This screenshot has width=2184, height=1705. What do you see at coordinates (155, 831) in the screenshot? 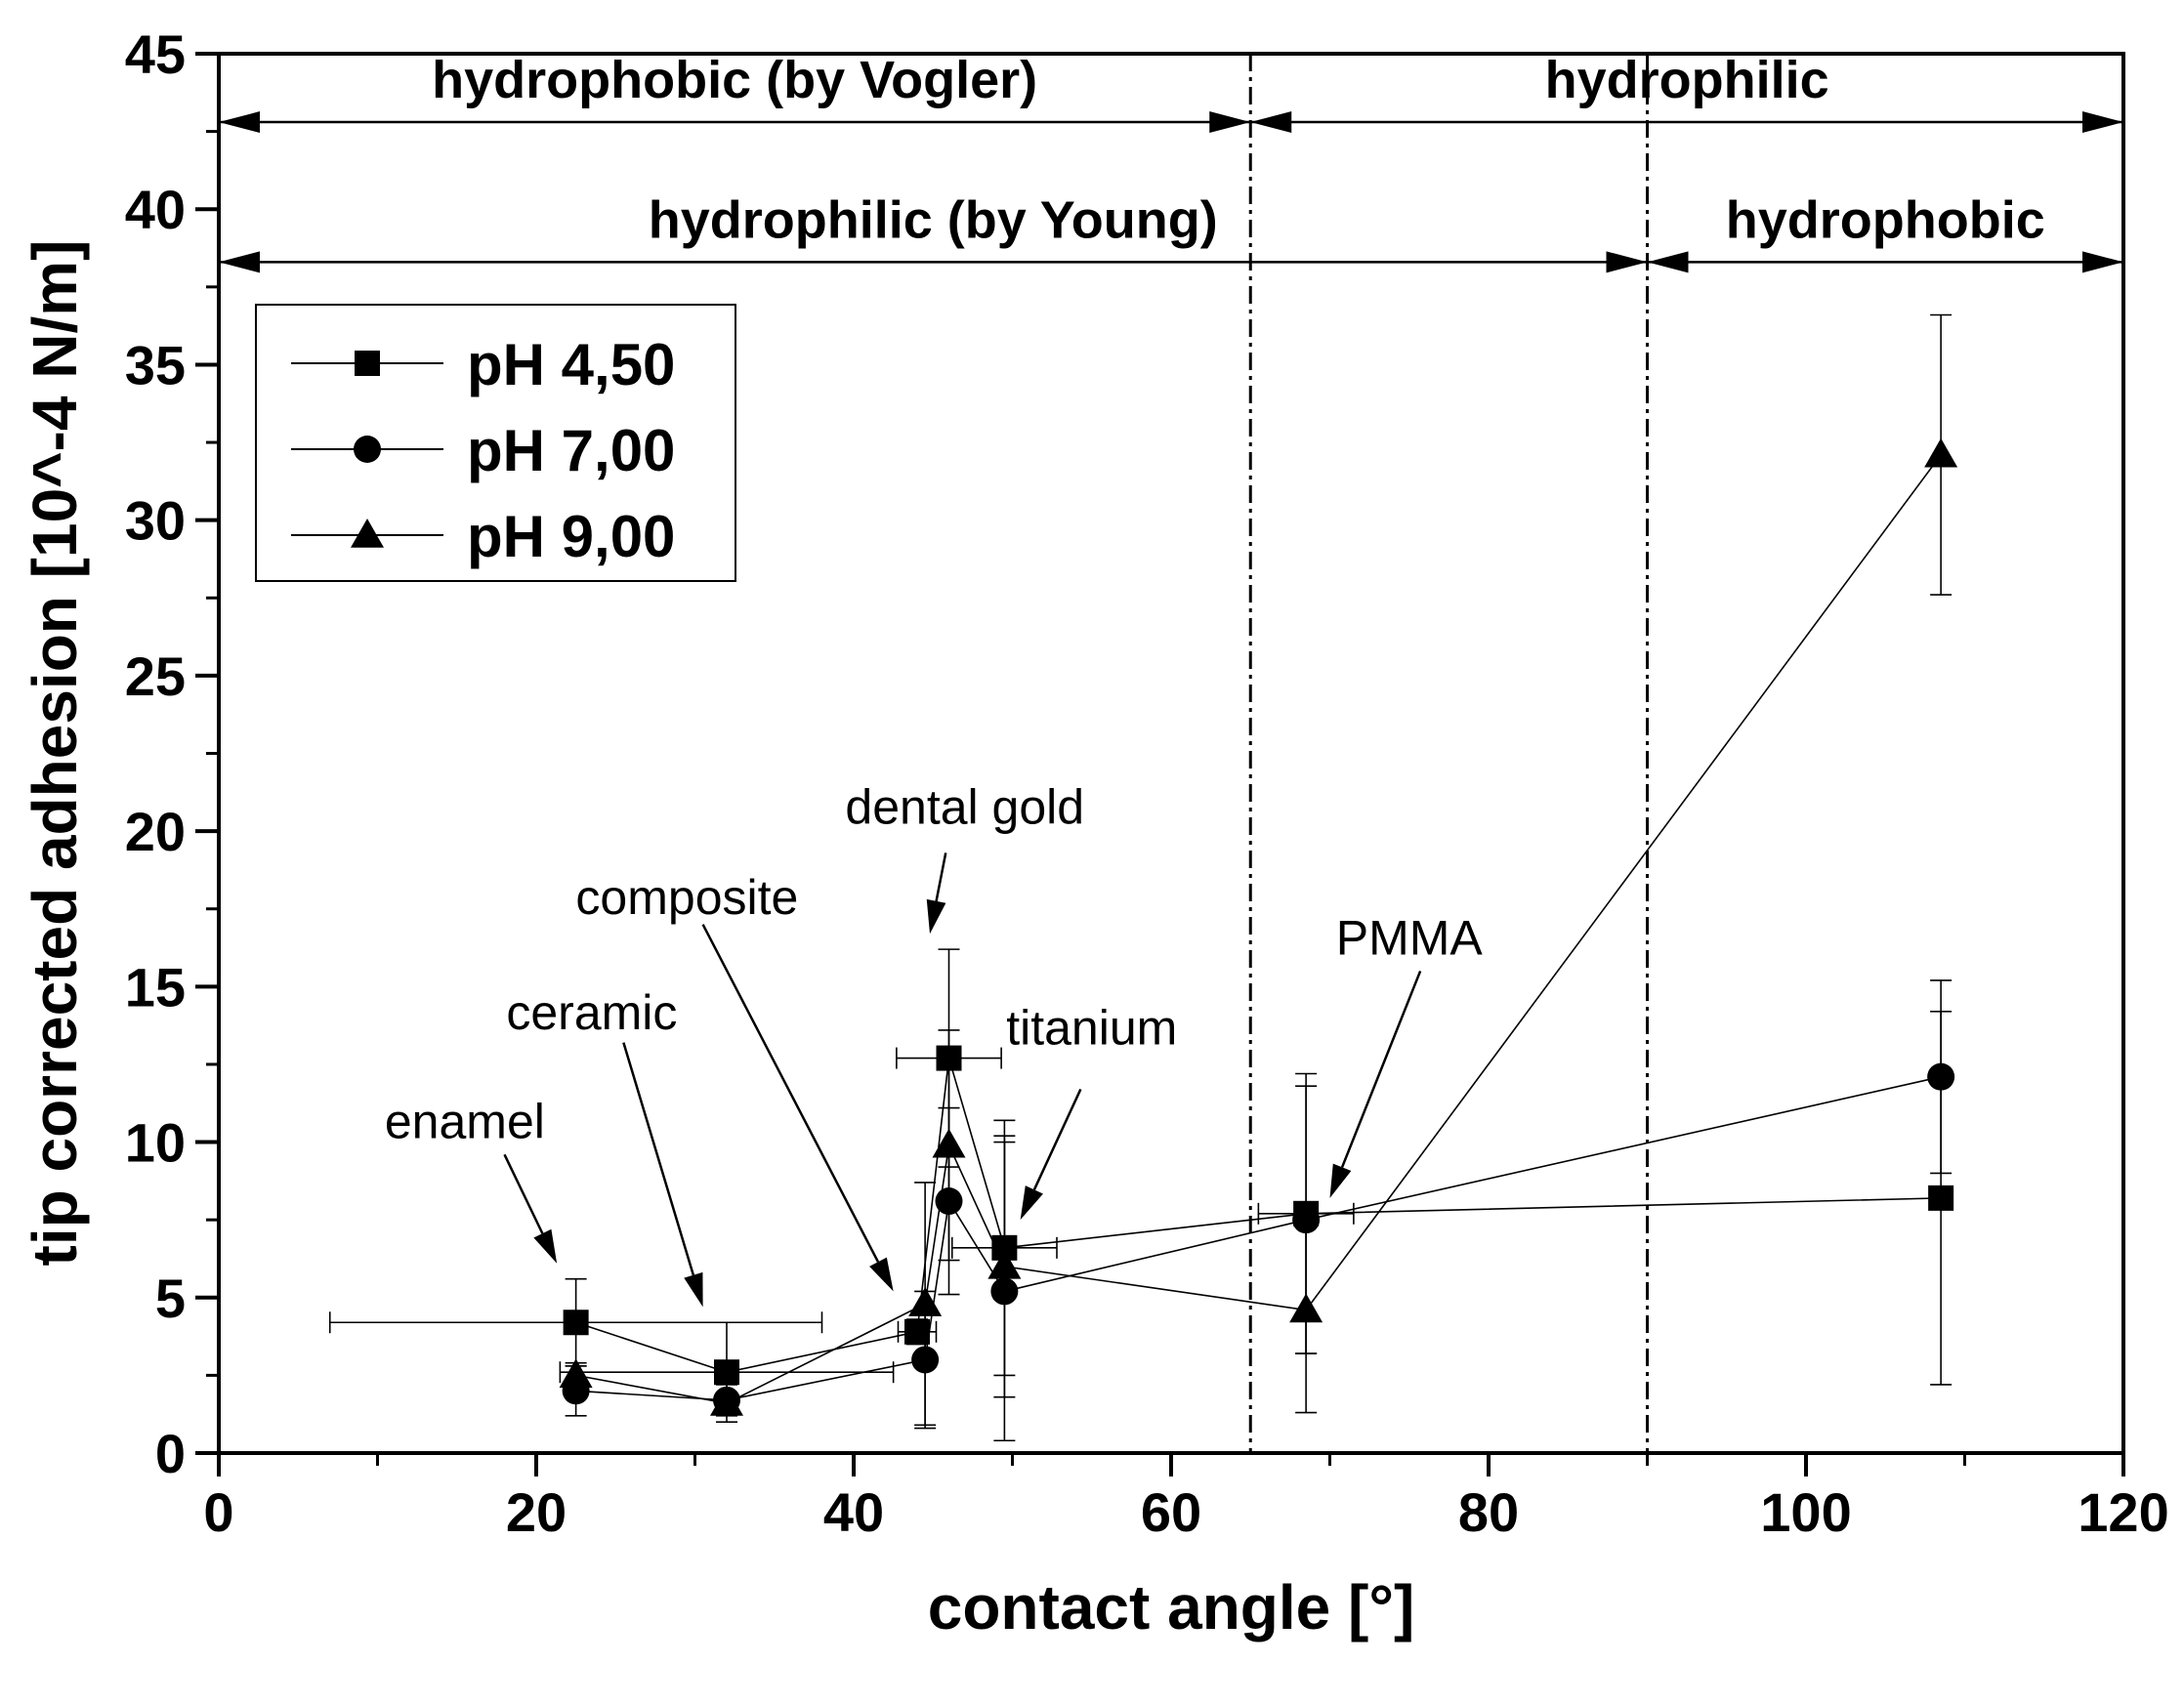
I see `y-tick-label: 20` at bounding box center [155, 831].